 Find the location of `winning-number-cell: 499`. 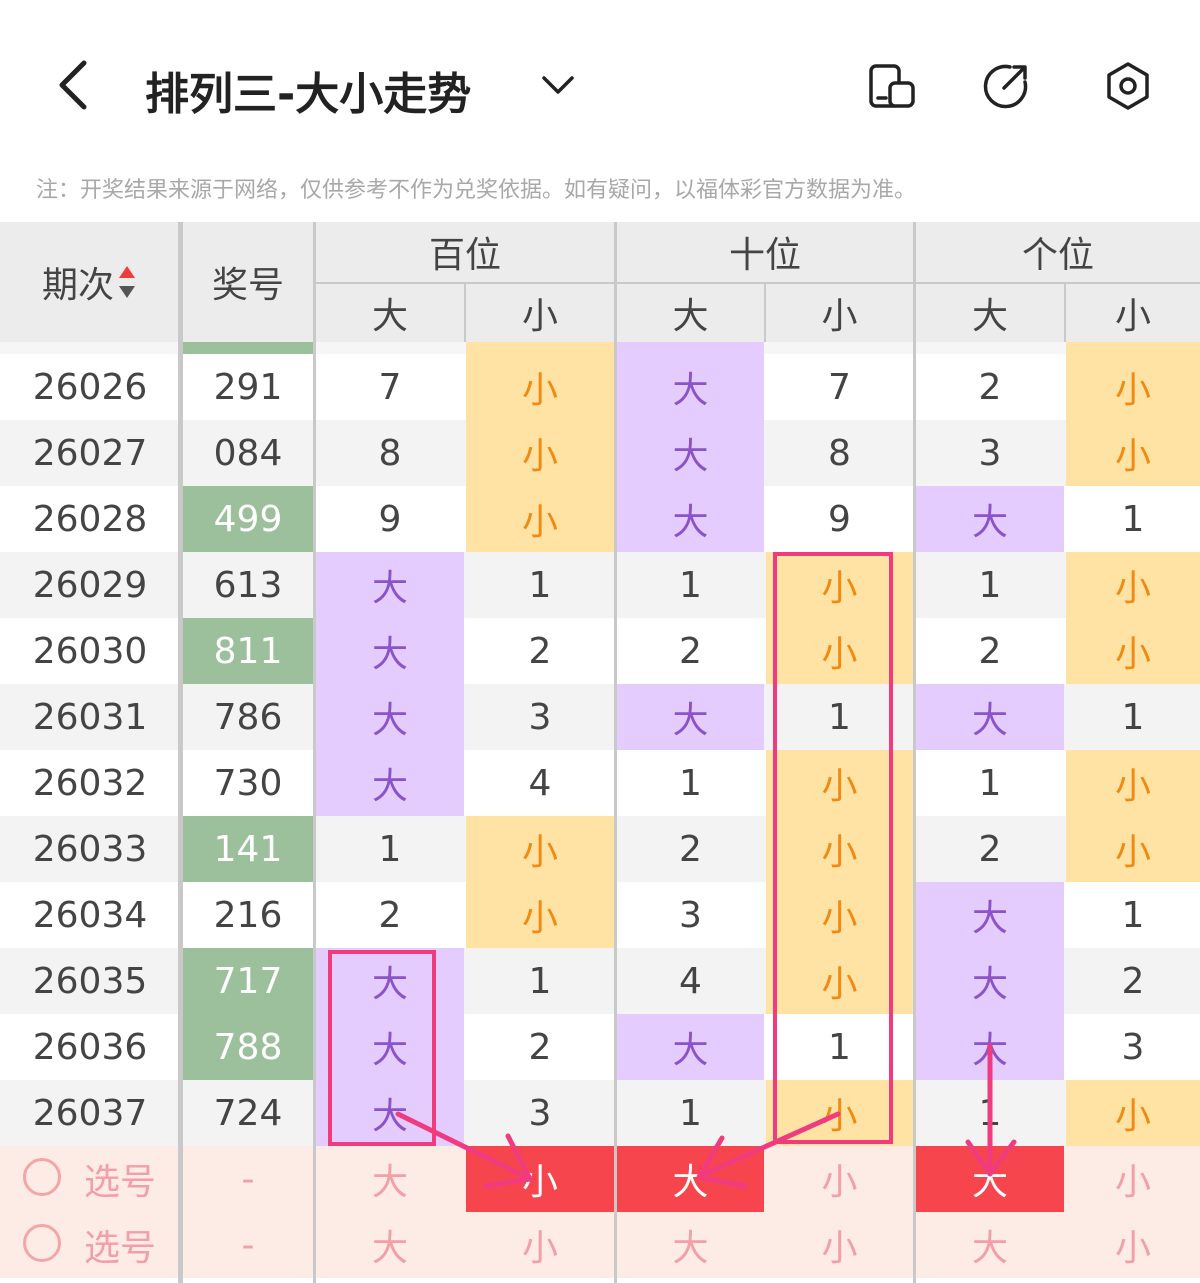

winning-number-cell: 499 is located at coordinates (248, 519).